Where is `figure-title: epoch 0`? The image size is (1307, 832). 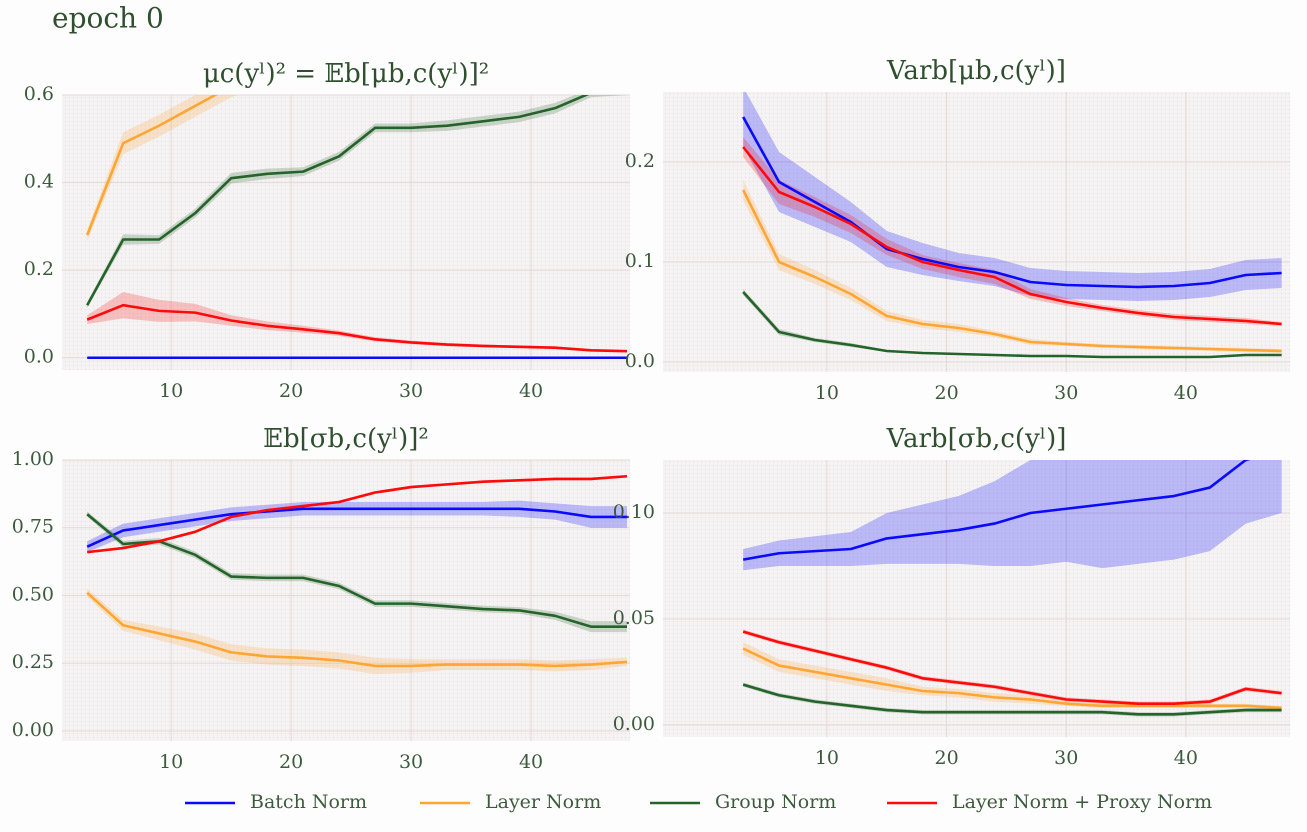 figure-title: epoch 0 is located at coordinates (108, 18).